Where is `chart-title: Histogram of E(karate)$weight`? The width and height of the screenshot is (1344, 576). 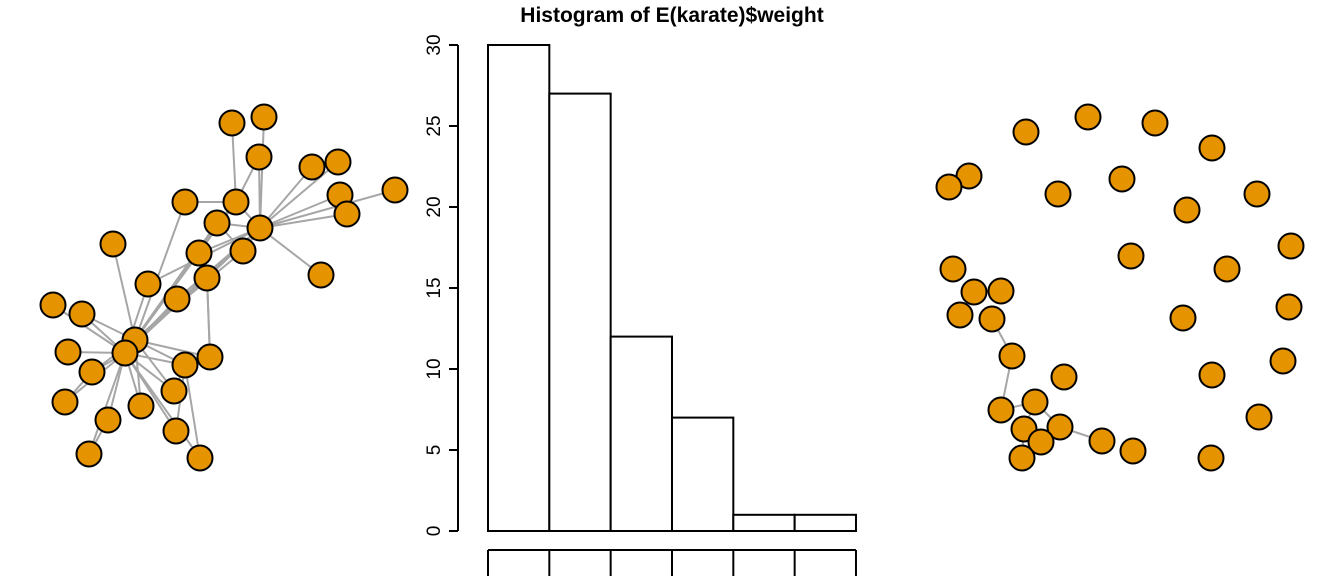
chart-title: Histogram of E(karate)$weight is located at coordinates (671, 15).